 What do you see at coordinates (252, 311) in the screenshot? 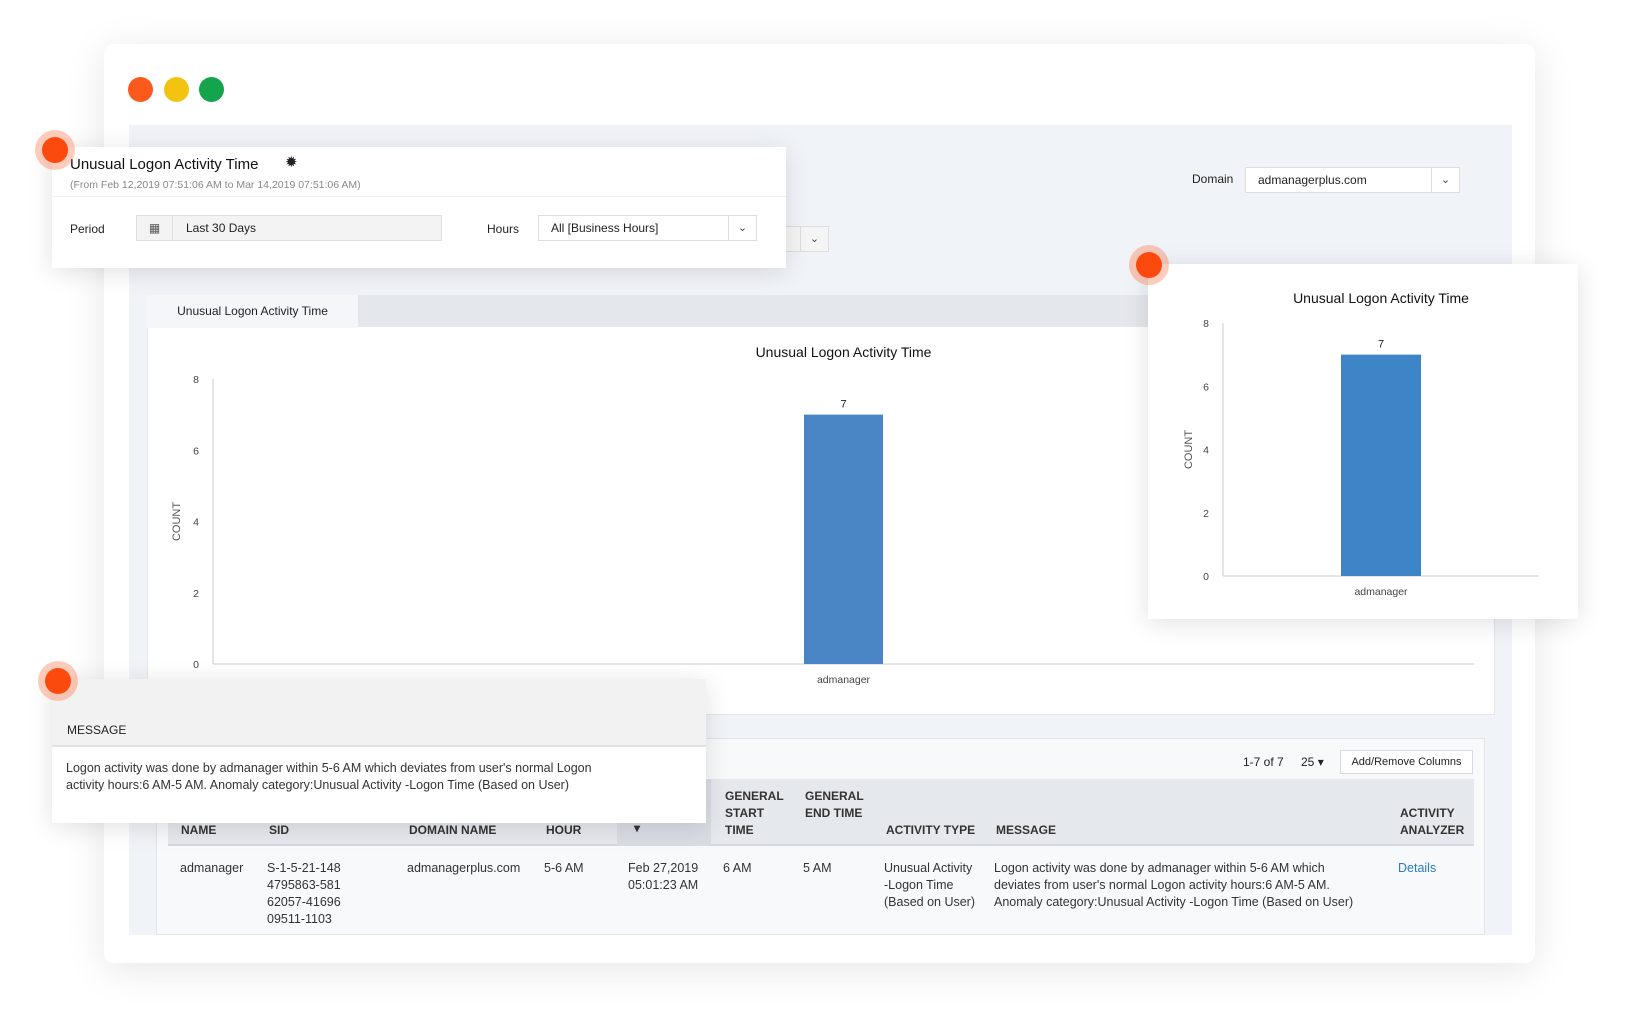
I see `tab-unusual-logon: Unusual Logon Activity Time` at bounding box center [252, 311].